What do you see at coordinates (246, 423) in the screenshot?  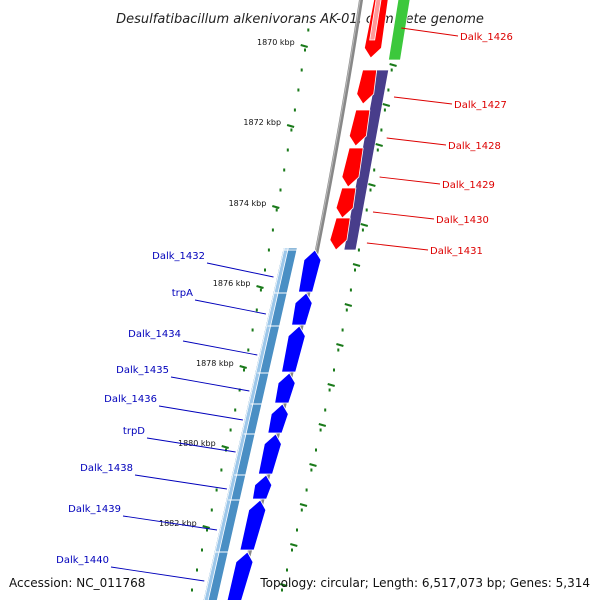 I see `gene-track-minus-highlight` at bounding box center [246, 423].